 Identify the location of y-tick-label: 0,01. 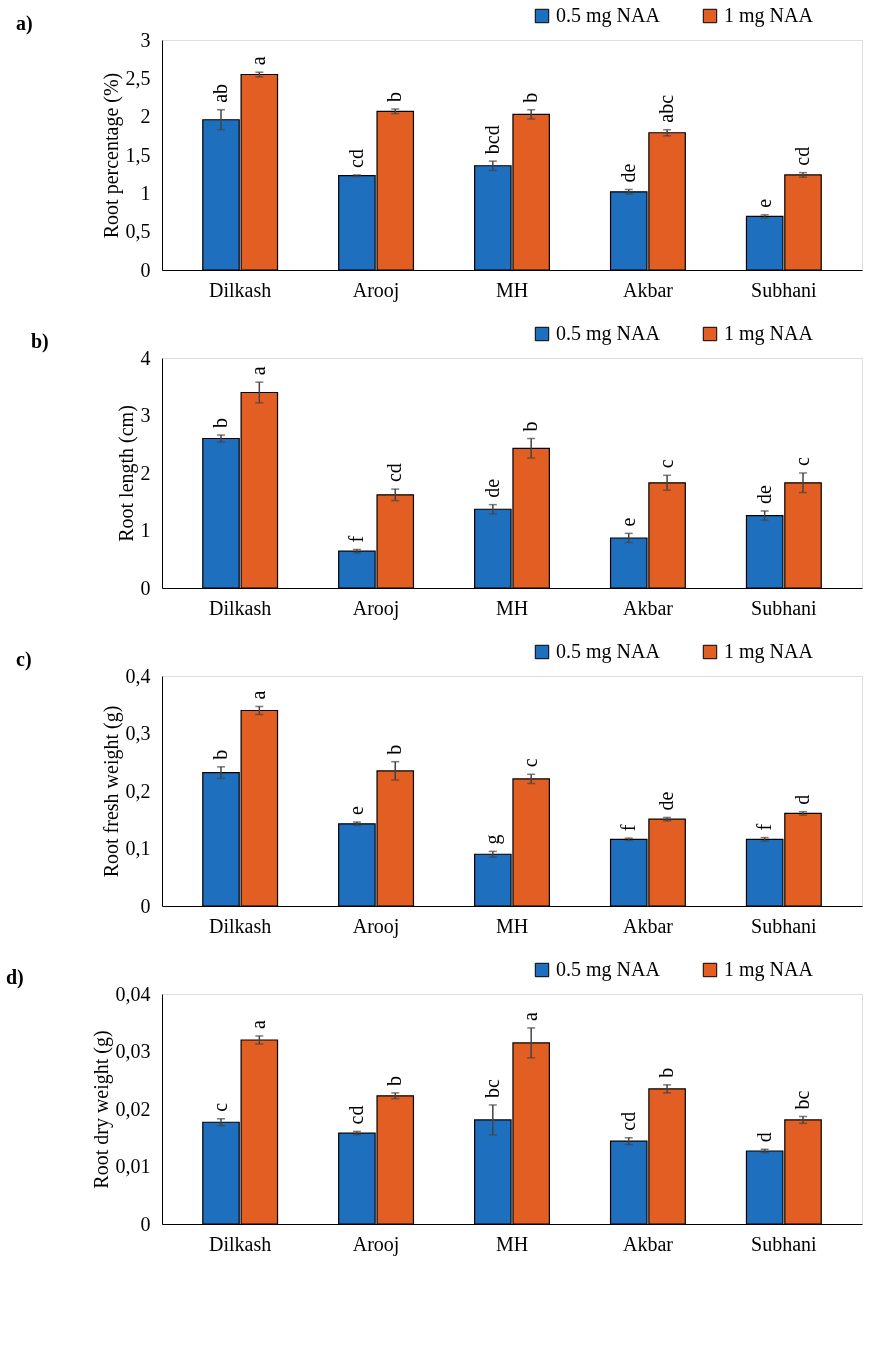
(133, 1166).